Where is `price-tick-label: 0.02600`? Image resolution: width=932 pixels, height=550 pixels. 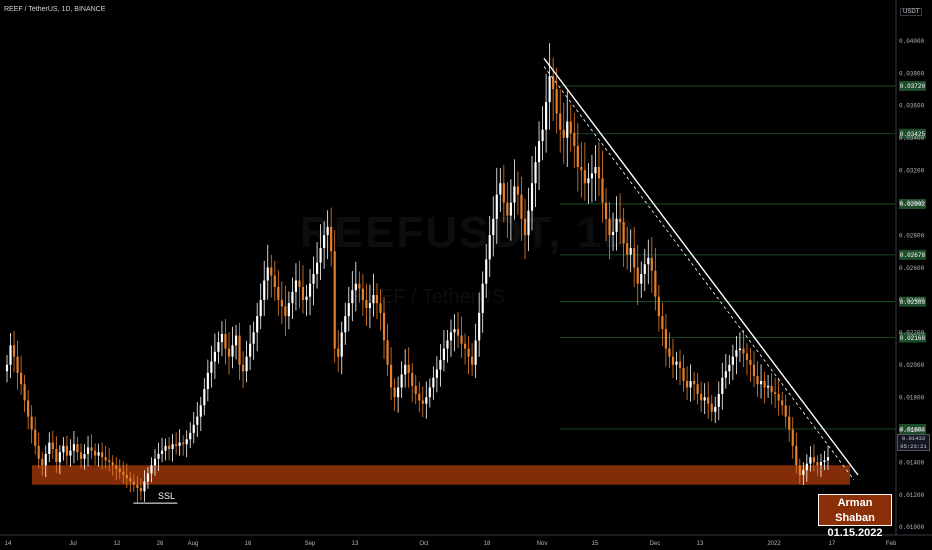
price-tick-label: 0.02600 is located at coordinates (912, 268).